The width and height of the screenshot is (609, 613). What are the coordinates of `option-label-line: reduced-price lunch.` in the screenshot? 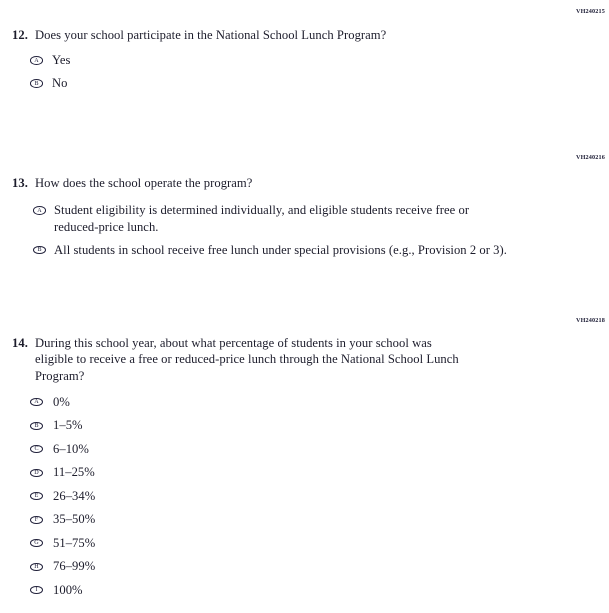 It's located at (106, 226).